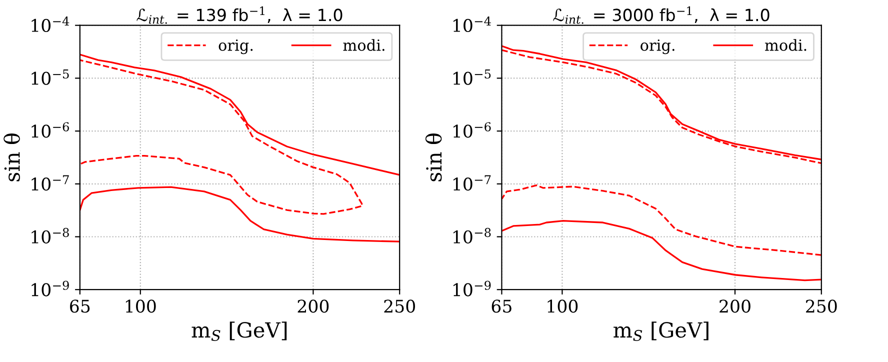  What do you see at coordinates (239, 15) in the screenshot?
I see `chart-title: ℒ$_{int.}$ = 139 fb$^{−1}$, λ = 1.0` at bounding box center [239, 15].